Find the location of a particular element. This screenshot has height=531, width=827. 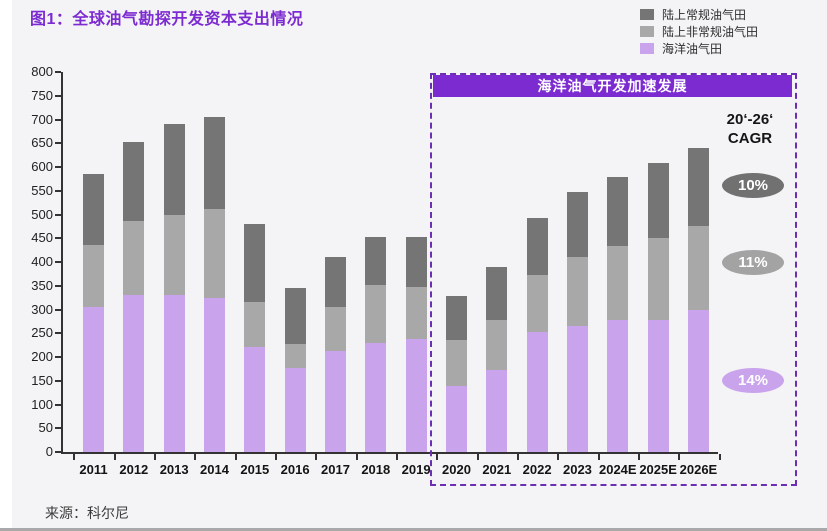

y-axis-tick-label: 50 is located at coordinates (45, 428).